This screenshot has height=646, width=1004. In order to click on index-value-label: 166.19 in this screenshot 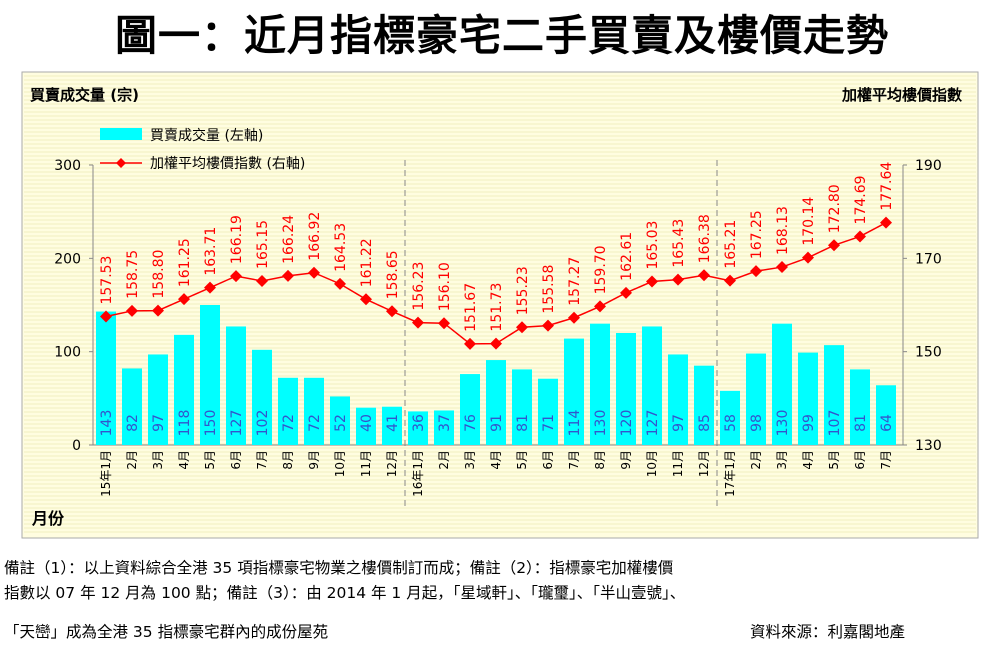, I will do `click(237, 239)`.